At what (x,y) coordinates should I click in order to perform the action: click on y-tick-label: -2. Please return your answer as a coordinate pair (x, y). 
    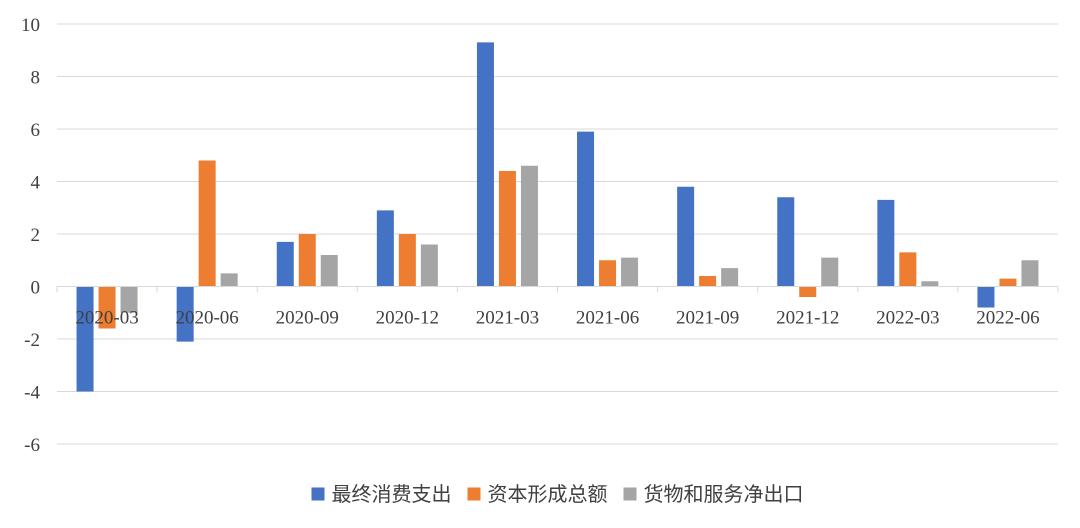
    Looking at the image, I should click on (32, 340).